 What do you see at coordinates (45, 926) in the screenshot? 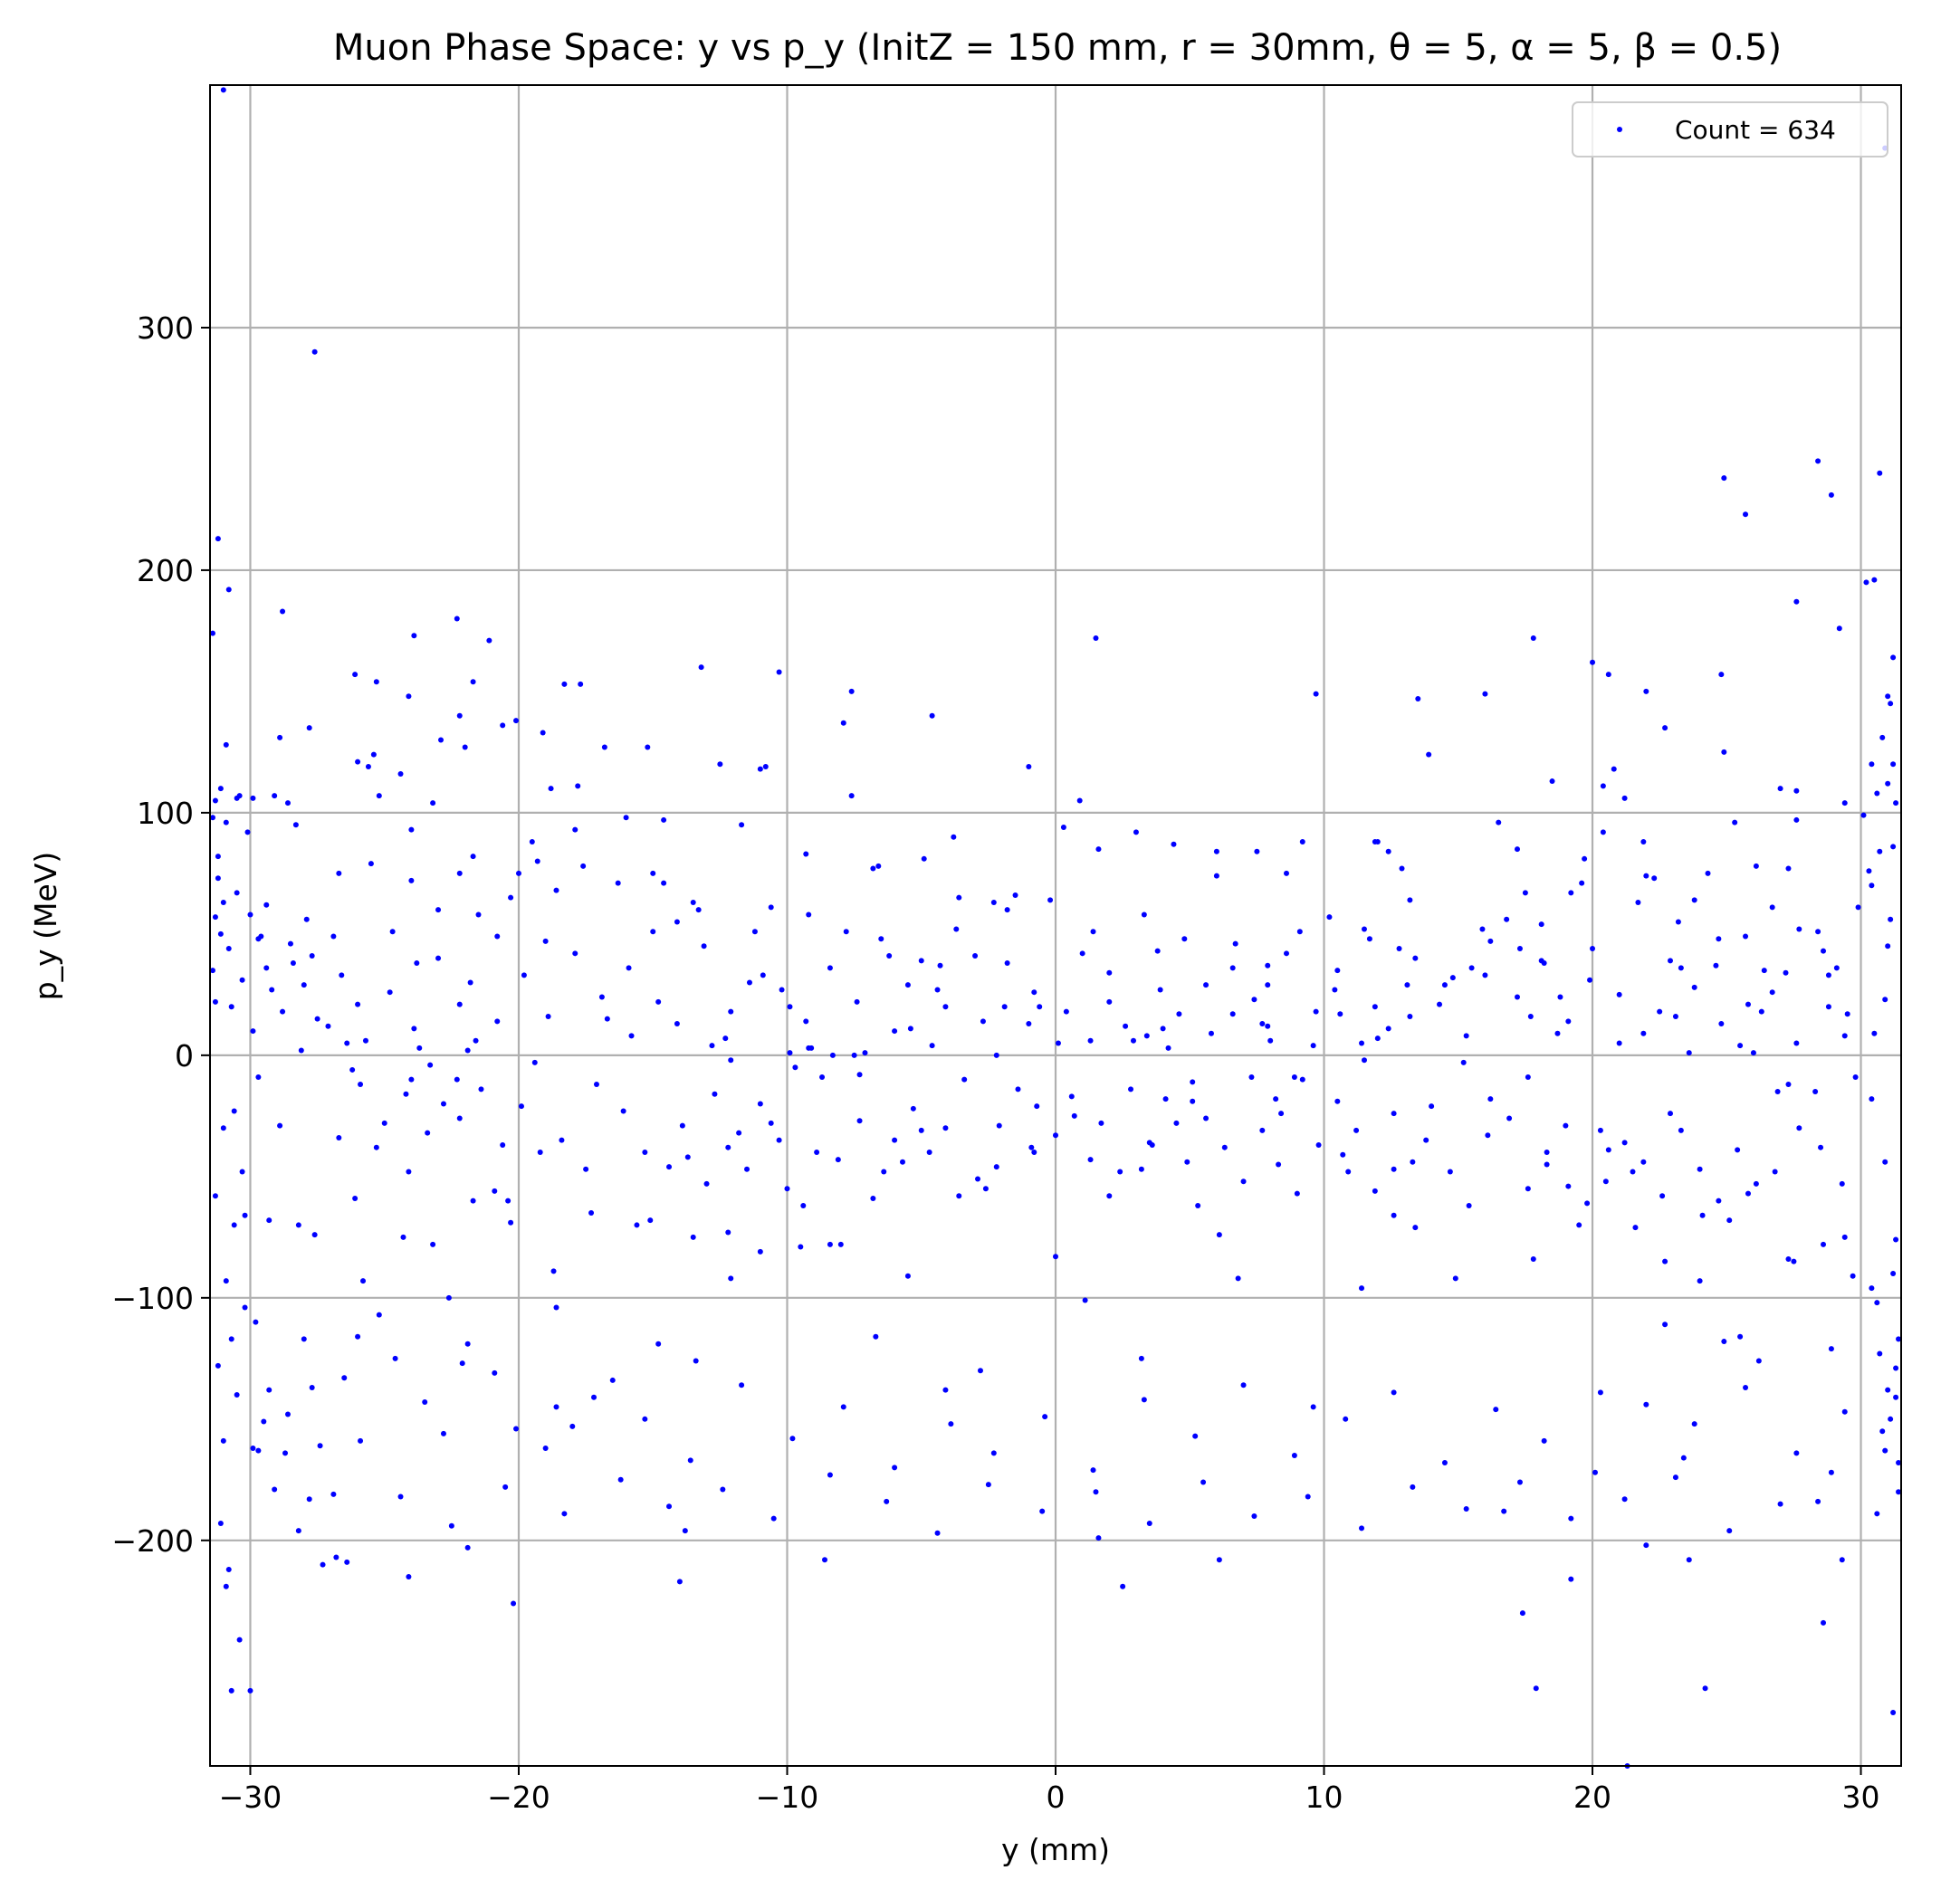
I see `y-axis-label: p_y (MeV)` at bounding box center [45, 926].